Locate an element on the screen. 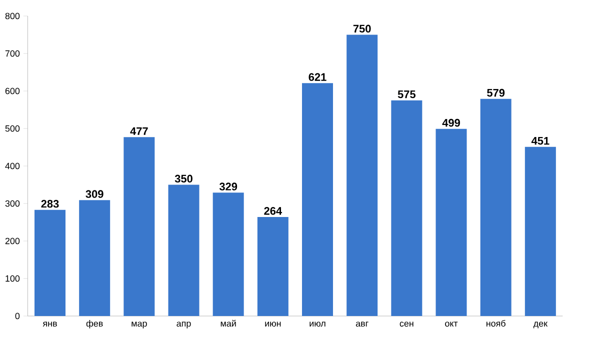  data-label: 575 is located at coordinates (407, 94).